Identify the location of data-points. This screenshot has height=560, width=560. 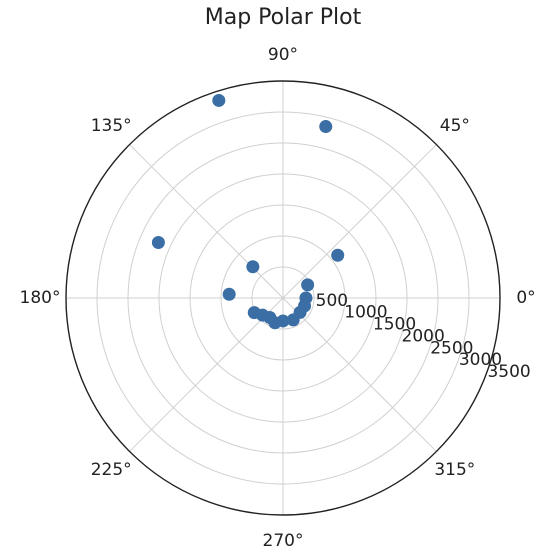
(248, 211).